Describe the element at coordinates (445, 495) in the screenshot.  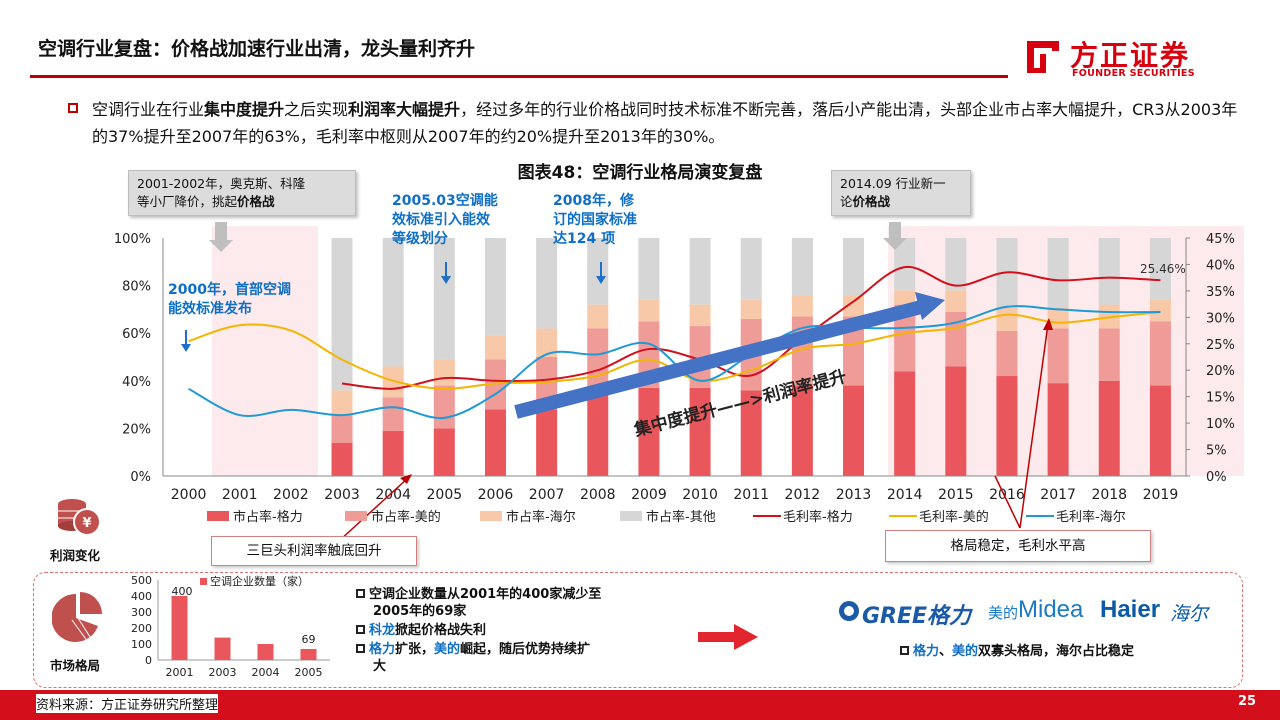
I see `x-tick-2005: 2005` at that location.